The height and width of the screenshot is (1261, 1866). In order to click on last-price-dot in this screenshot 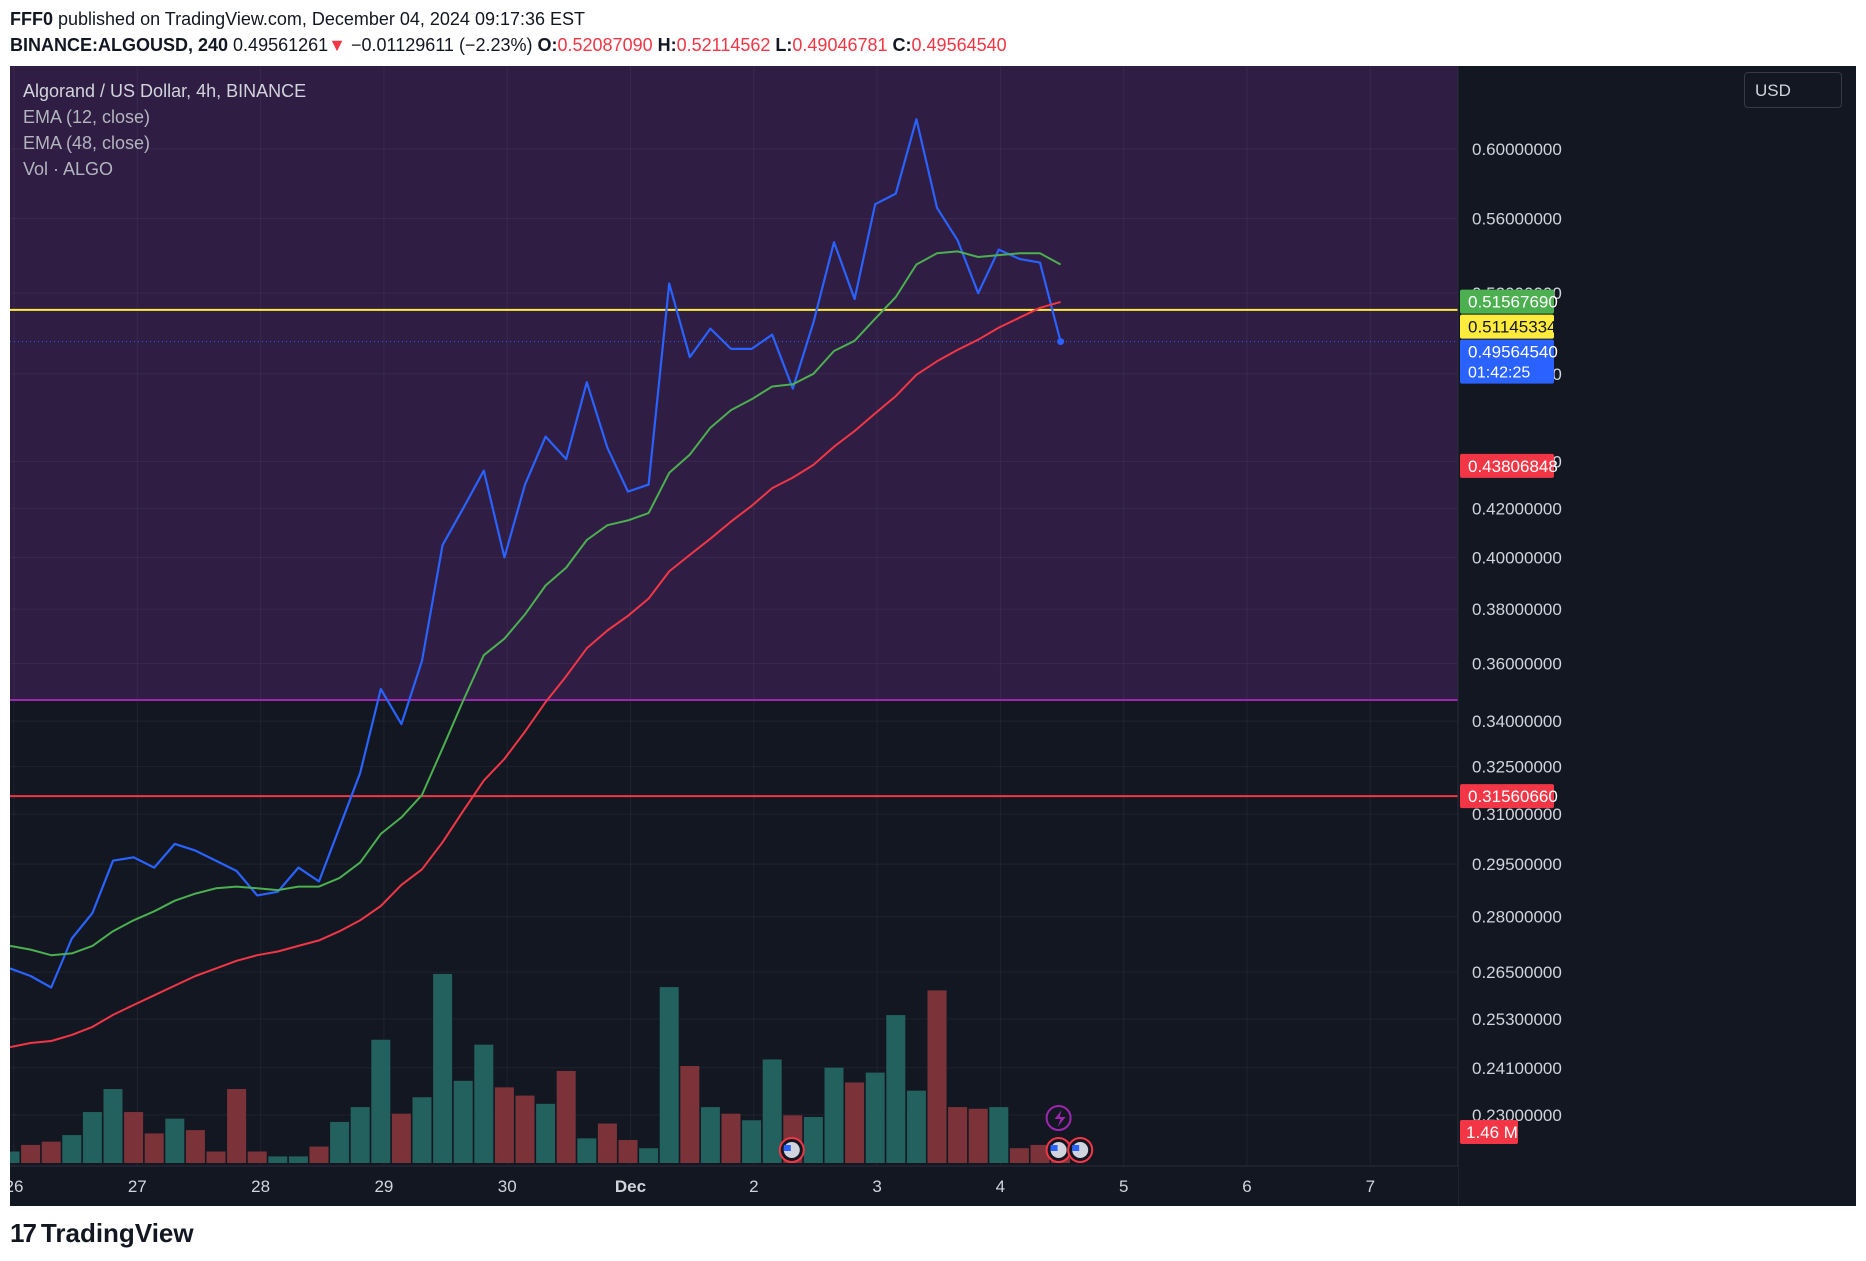, I will do `click(1061, 342)`.